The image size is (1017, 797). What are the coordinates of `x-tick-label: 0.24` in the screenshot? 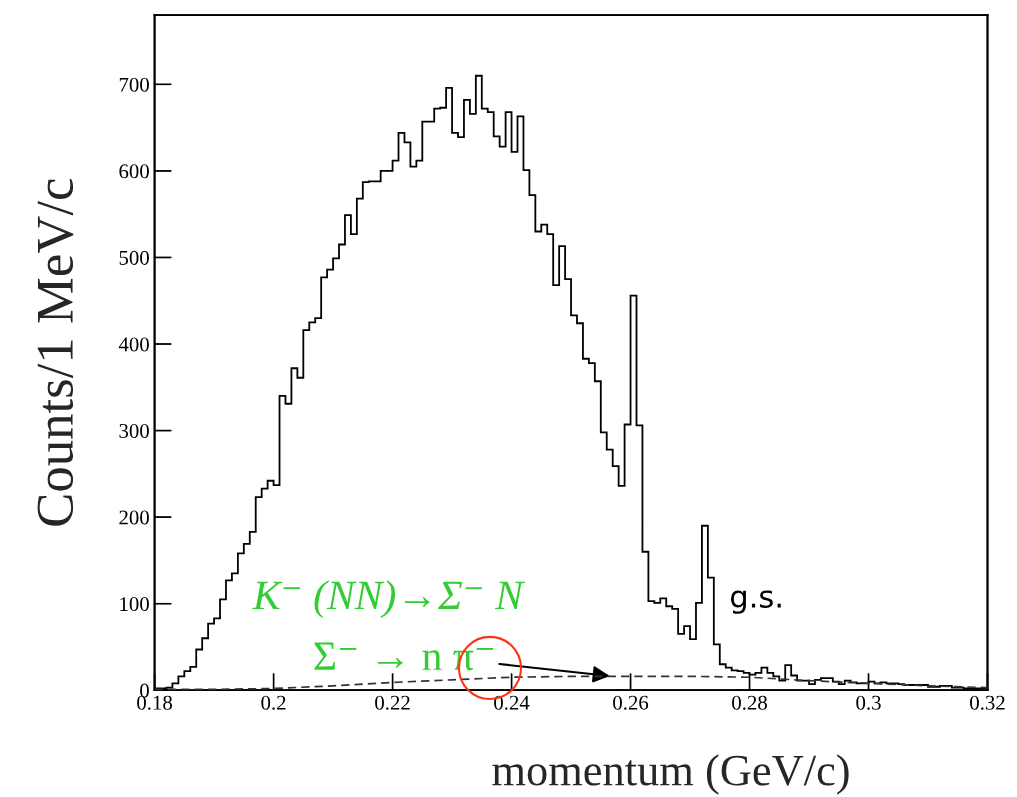 It's located at (512, 702).